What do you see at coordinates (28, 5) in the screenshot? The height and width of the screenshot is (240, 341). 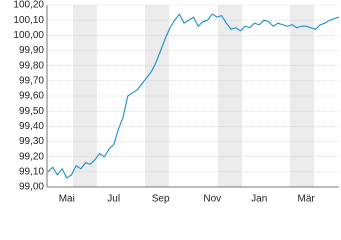 I see `y-tick-label: 100,20` at bounding box center [28, 5].